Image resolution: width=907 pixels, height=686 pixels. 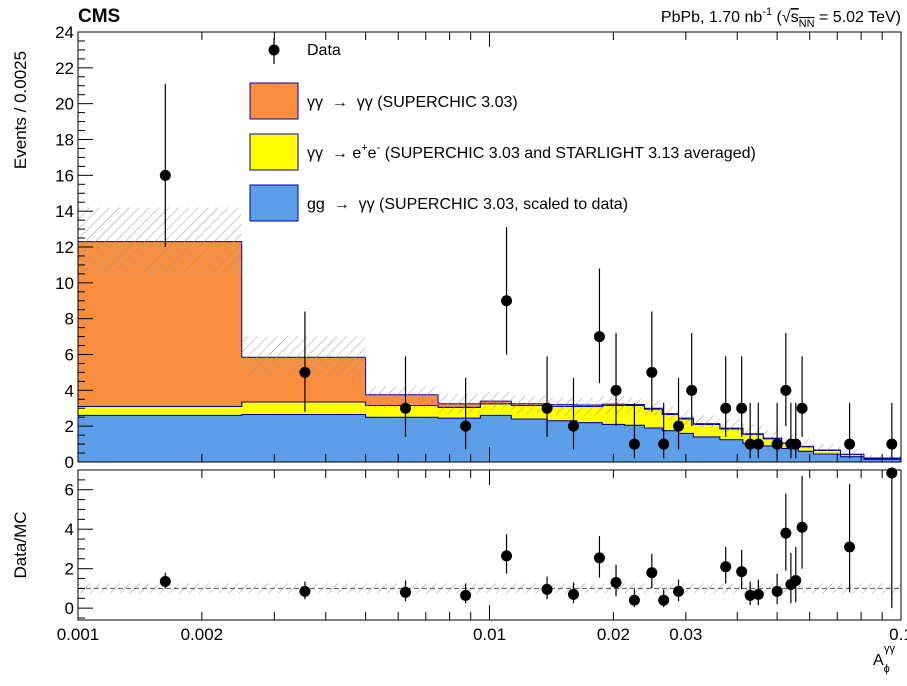 I want to click on x-axis-title-sub: ϕ, so click(x=887, y=669).